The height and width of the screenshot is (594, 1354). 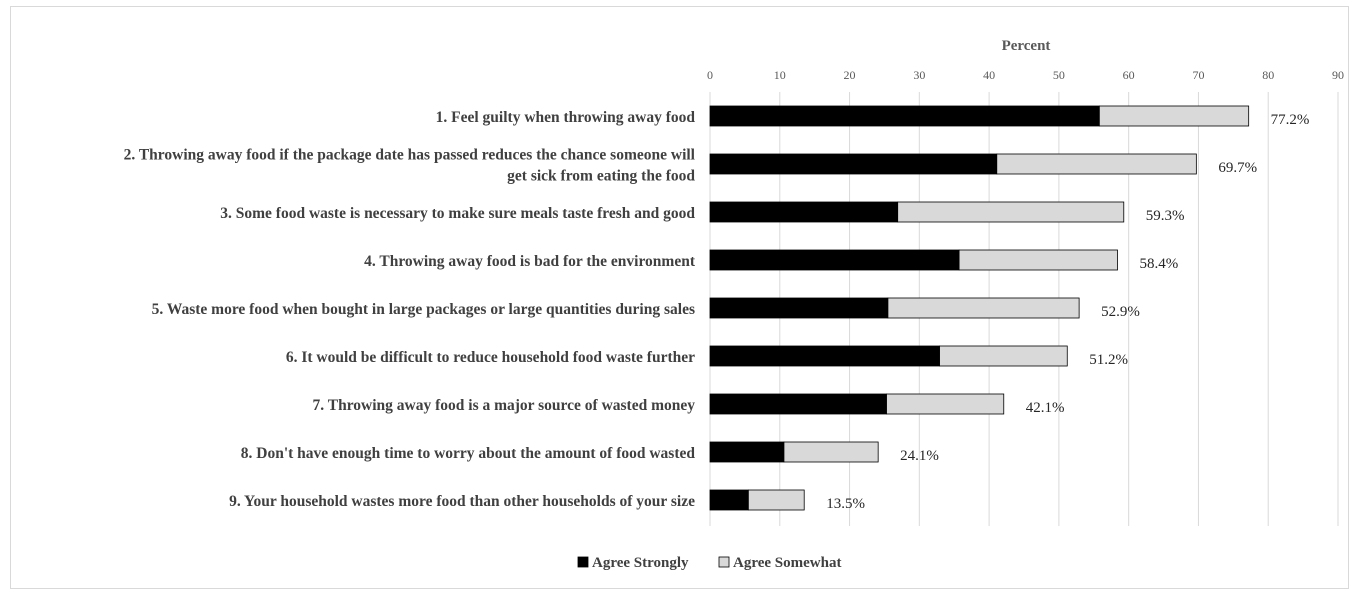 I want to click on x-tick-label: 30, so click(x=919, y=75).